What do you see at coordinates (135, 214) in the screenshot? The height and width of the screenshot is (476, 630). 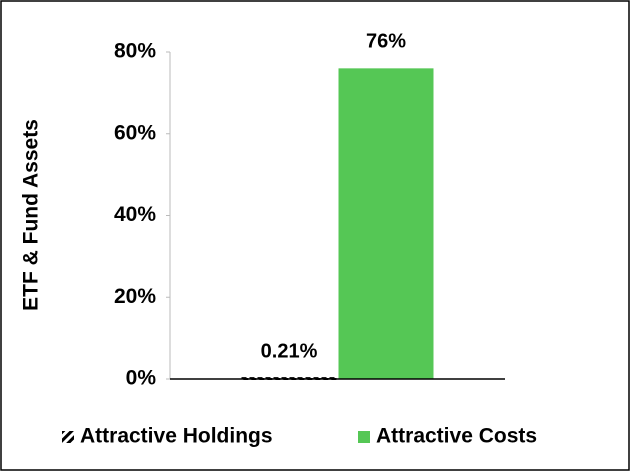 I see `y-tick-label: 40%` at bounding box center [135, 214].